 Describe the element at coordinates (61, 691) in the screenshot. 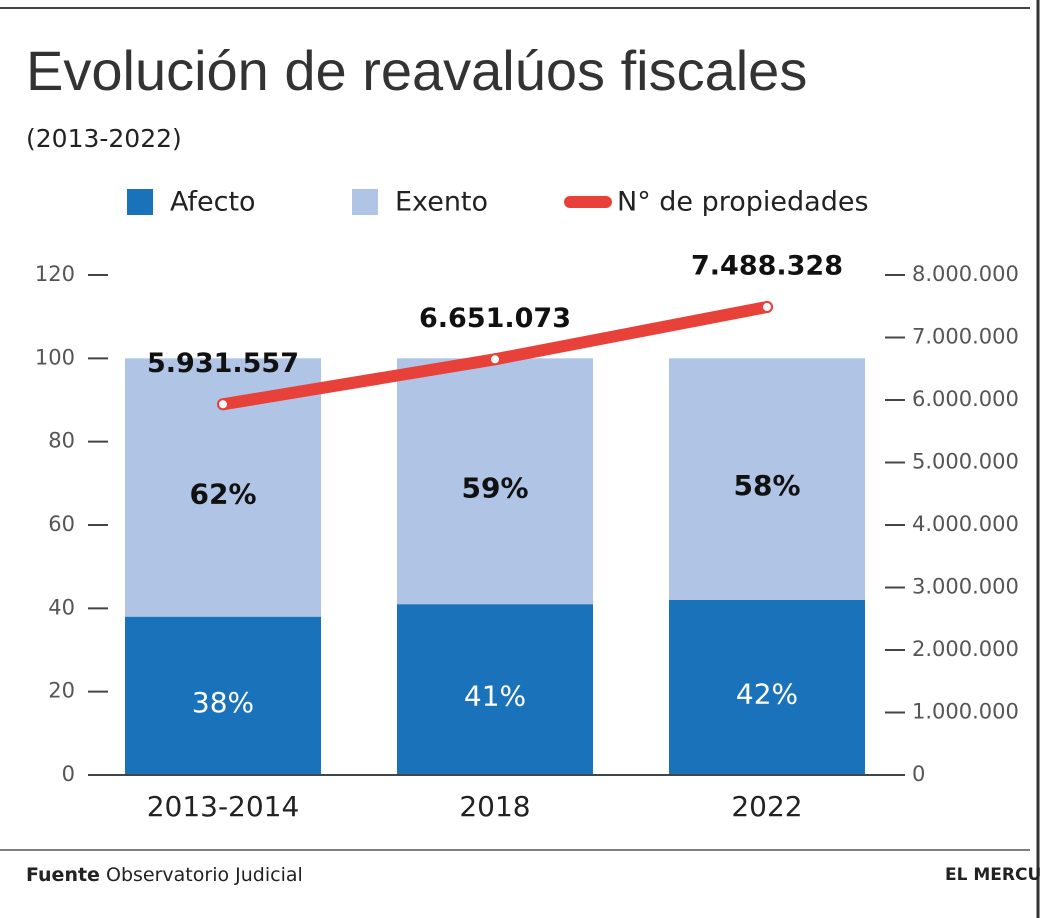

I see `y-tick-label: 20` at that location.